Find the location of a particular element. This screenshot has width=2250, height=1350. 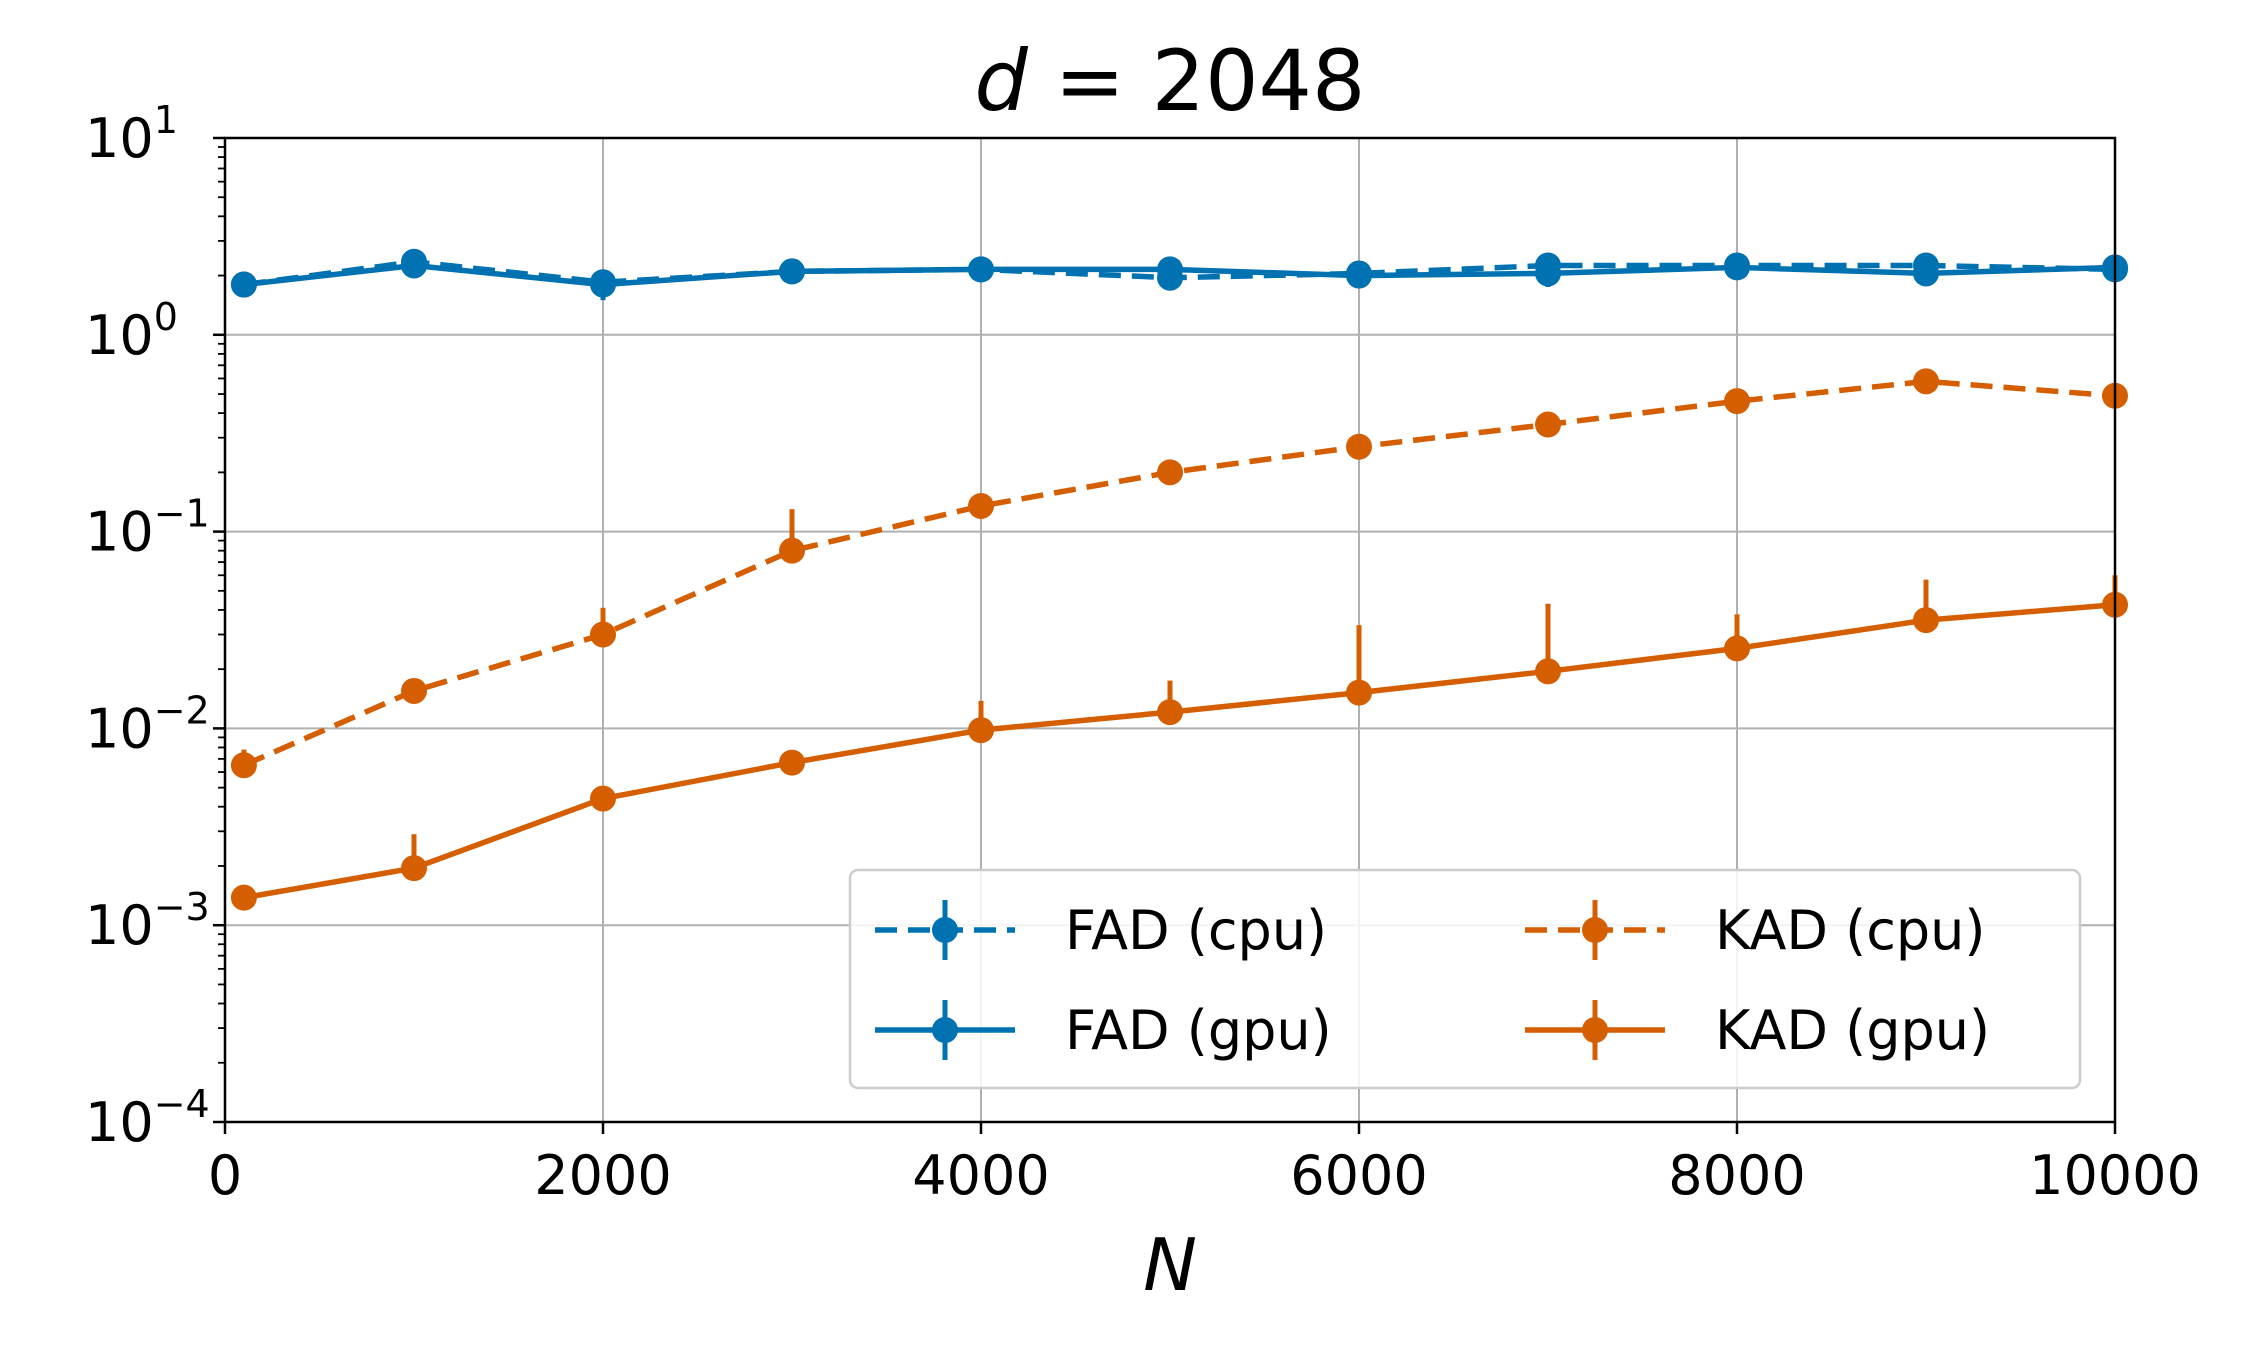

y-tick-label: 10⁻⁴ is located at coordinates (147, 1118).